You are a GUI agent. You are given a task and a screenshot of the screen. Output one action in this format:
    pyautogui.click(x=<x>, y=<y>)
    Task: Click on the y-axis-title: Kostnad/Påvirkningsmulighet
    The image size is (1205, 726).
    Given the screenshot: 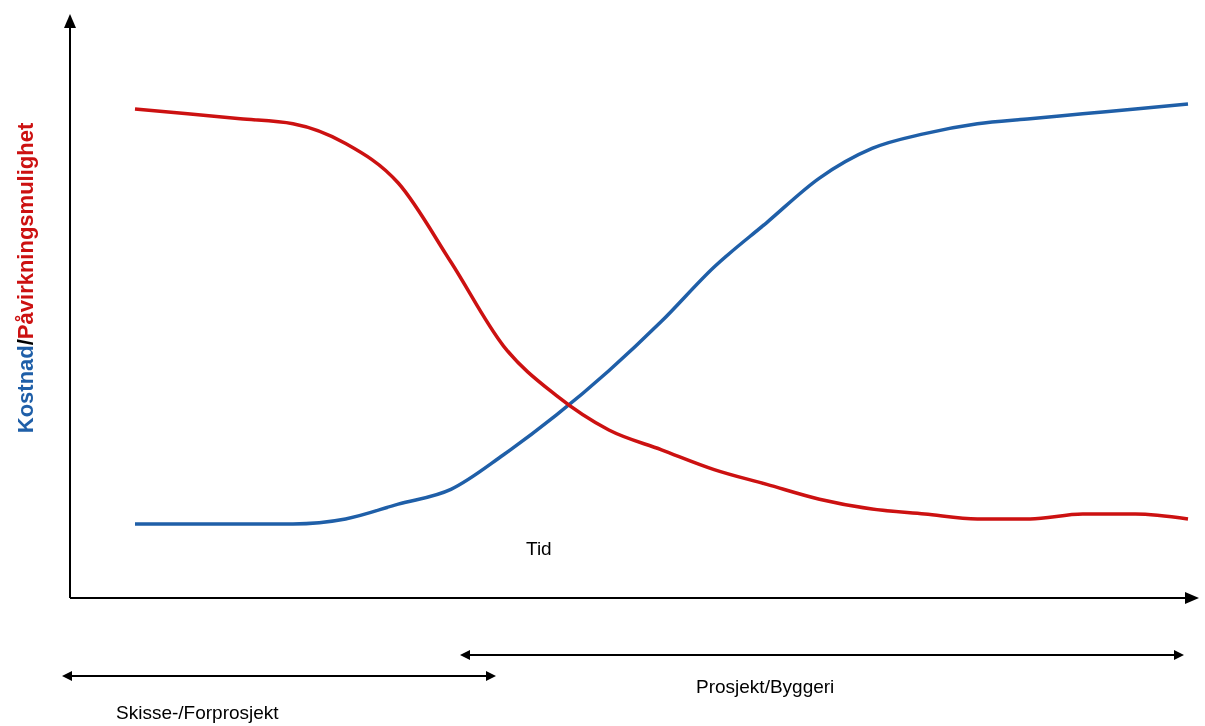 What is the action you would take?
    pyautogui.click(x=25, y=278)
    